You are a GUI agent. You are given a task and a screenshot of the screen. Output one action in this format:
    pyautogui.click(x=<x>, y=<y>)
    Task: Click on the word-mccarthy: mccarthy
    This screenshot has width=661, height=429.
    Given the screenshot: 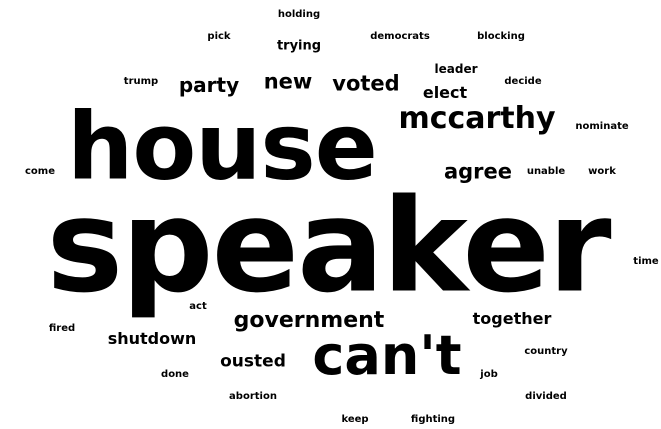 What is the action you would take?
    pyautogui.click(x=477, y=118)
    